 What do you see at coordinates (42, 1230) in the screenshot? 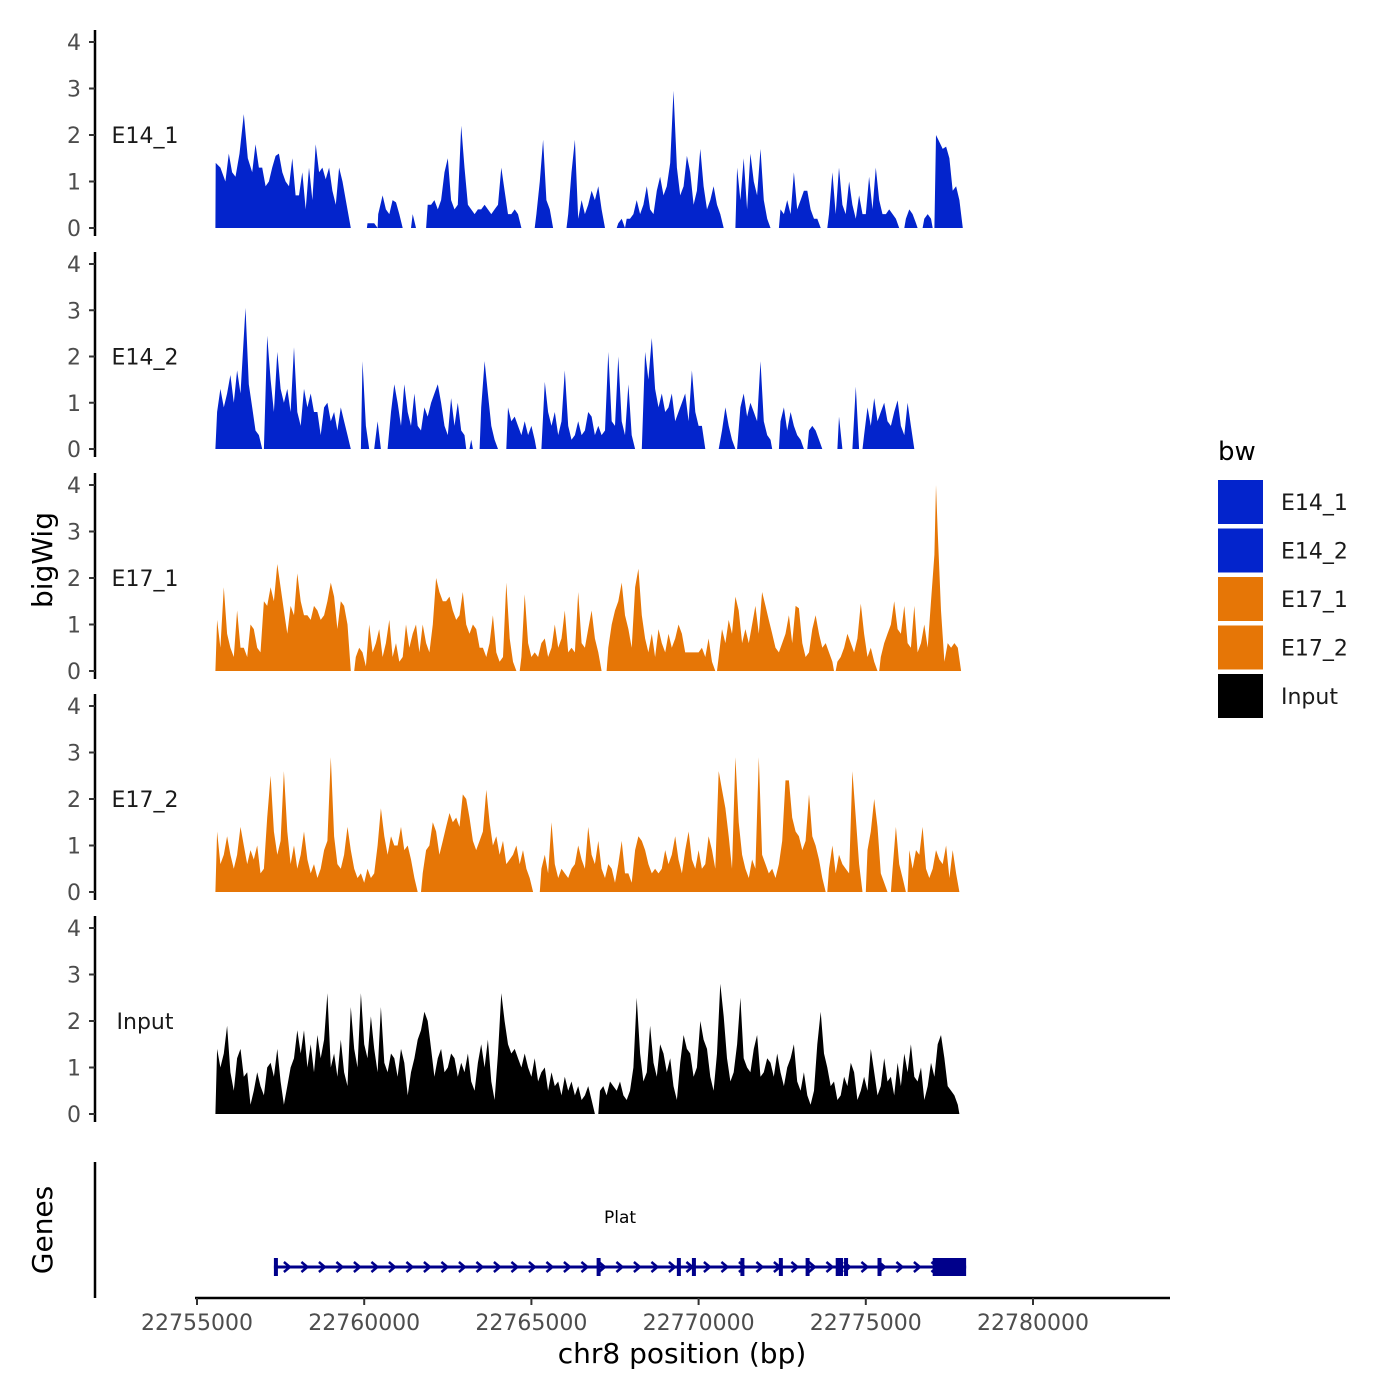
I see `gene-panel-title: Genes` at bounding box center [42, 1230].